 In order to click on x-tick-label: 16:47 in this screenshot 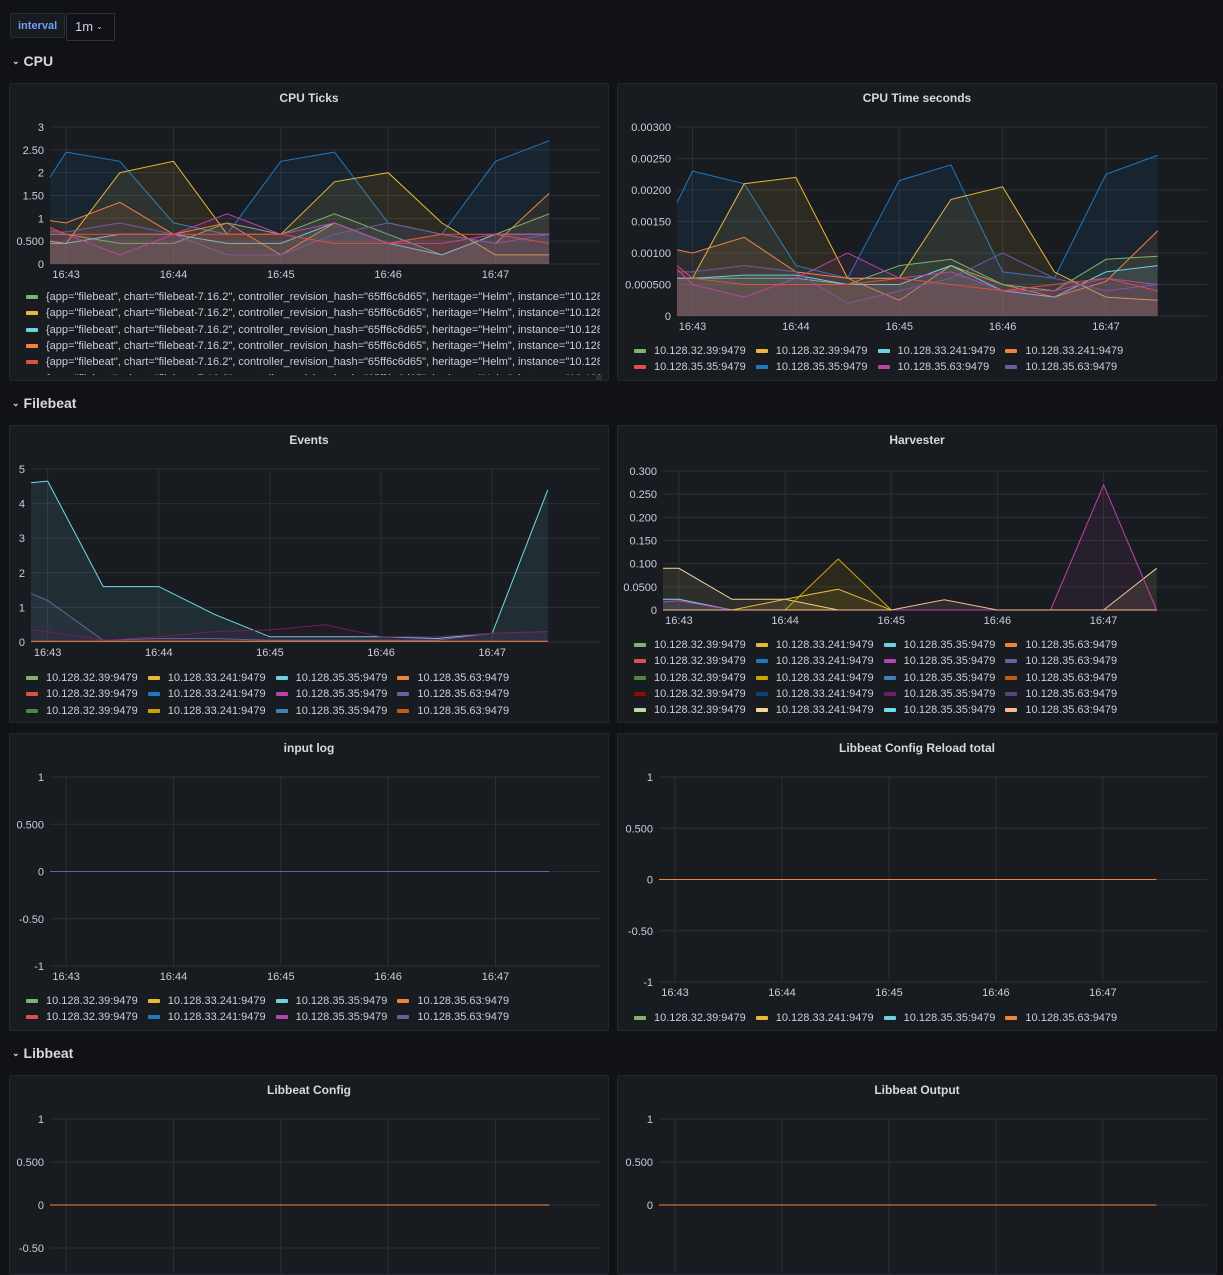, I will do `click(1103, 993)`.